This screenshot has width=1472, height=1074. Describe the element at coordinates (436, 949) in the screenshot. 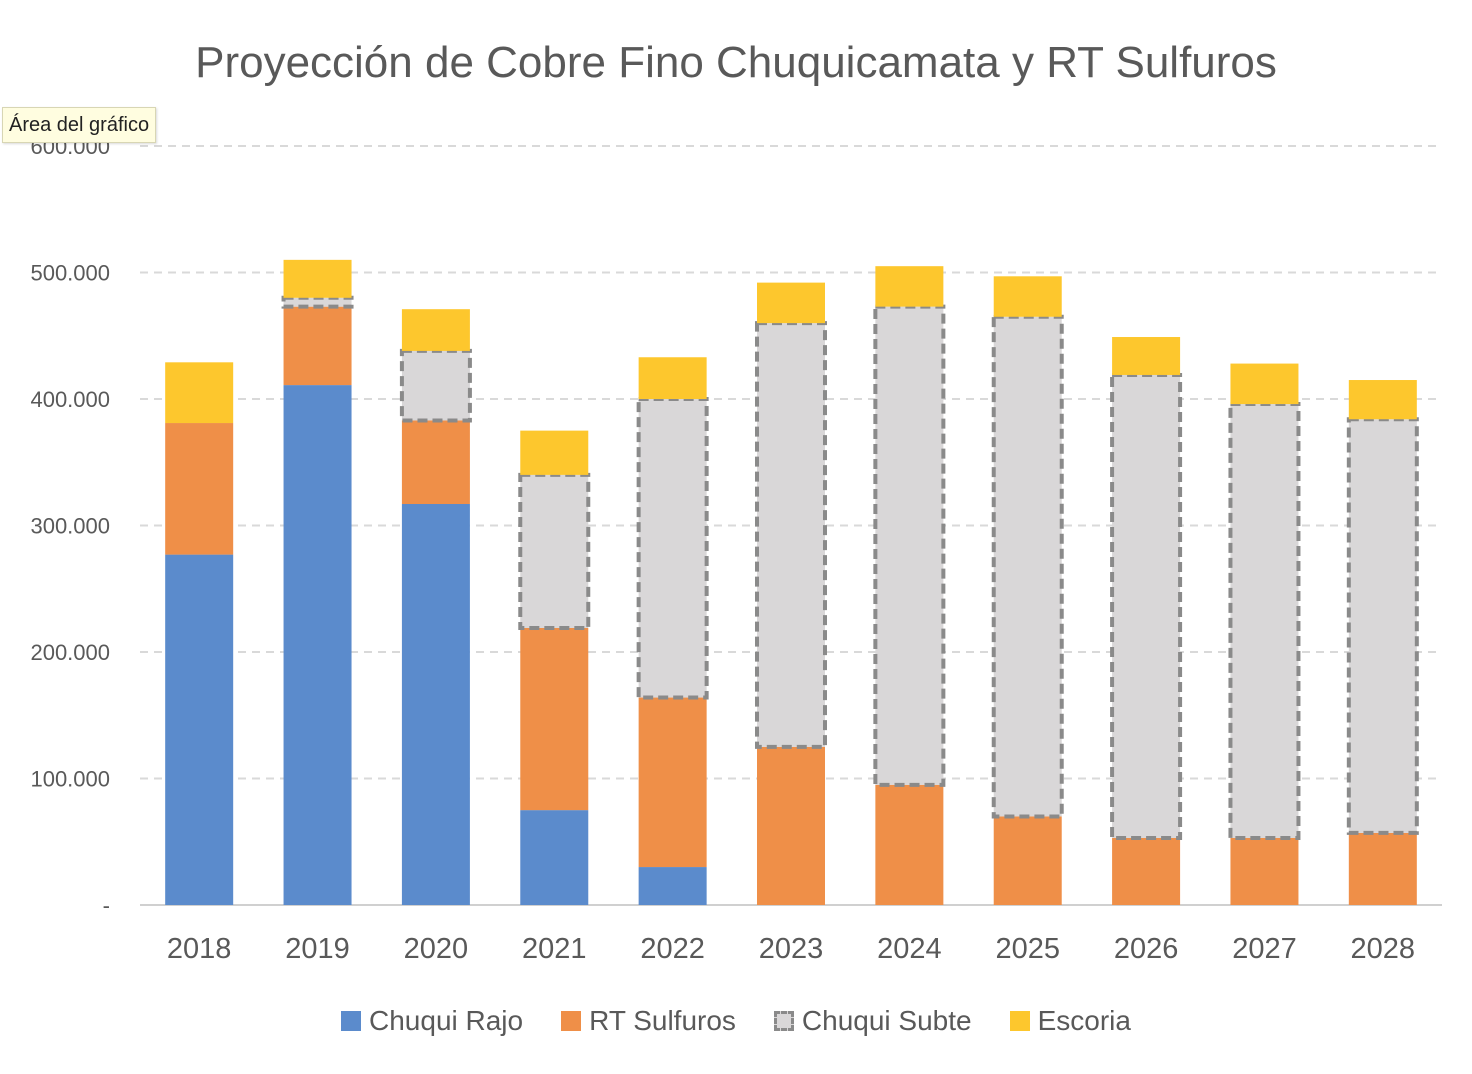

I see `x-tick-label: 2020` at that location.